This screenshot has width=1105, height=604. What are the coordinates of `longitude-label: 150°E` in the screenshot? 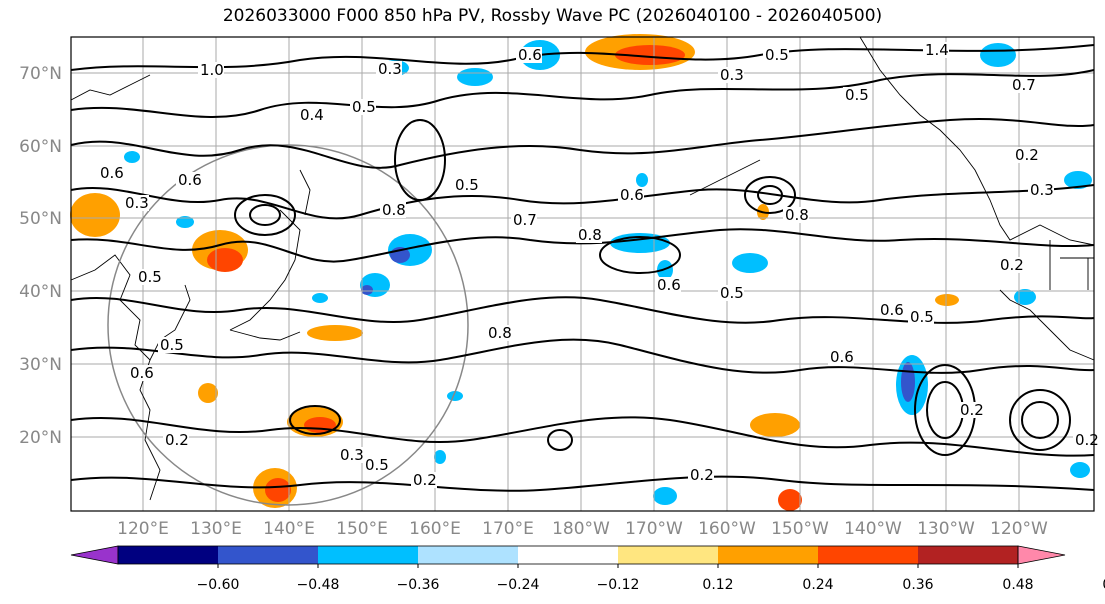 It's located at (362, 529).